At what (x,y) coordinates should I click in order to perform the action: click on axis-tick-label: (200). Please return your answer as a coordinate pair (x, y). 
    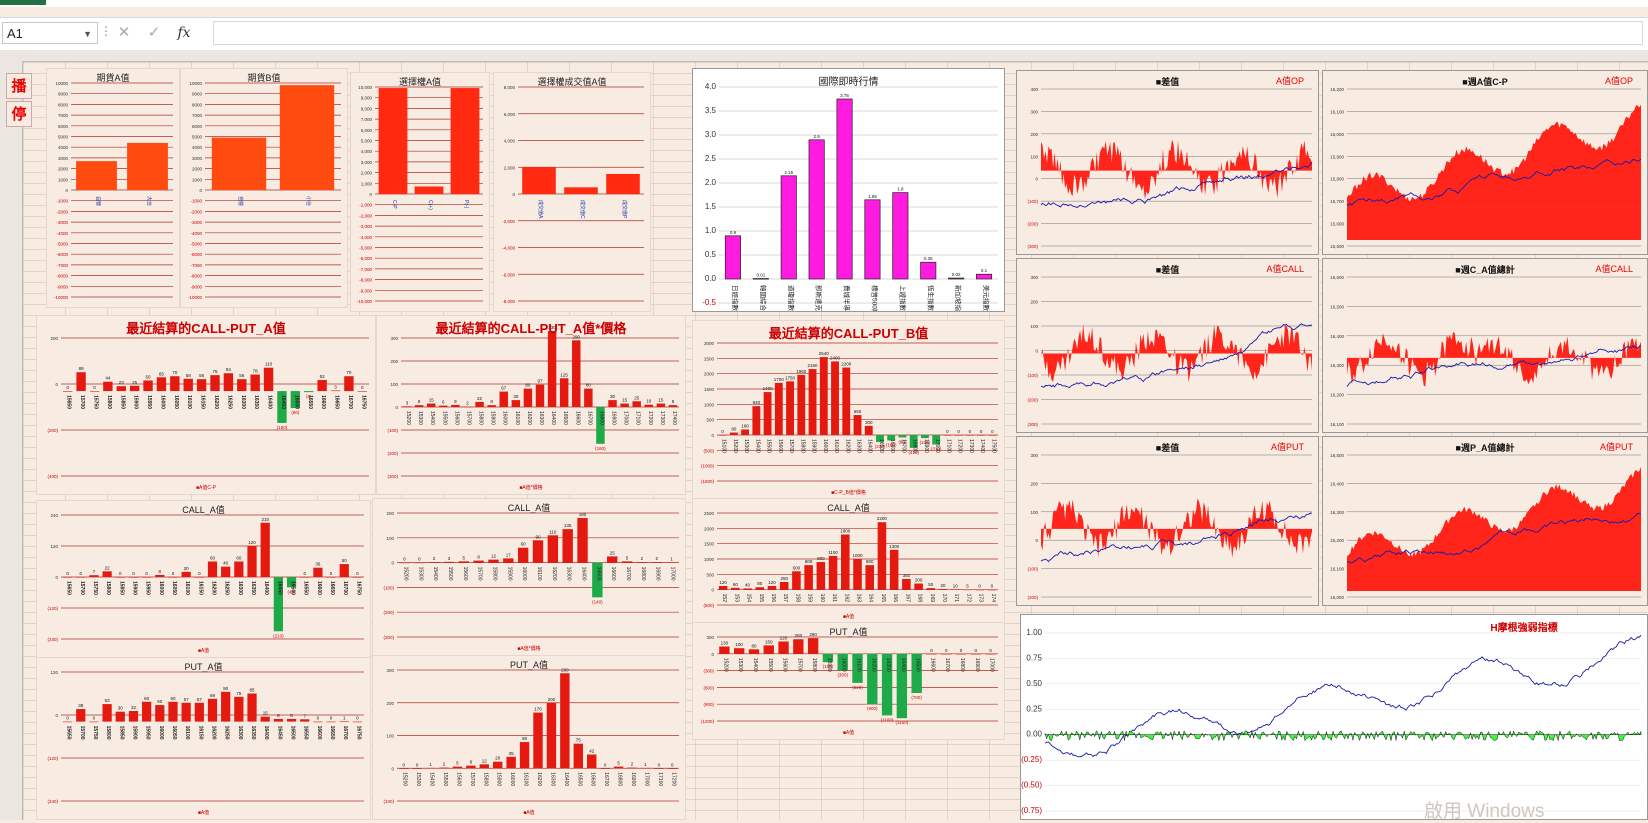
    Looking at the image, I should click on (388, 612).